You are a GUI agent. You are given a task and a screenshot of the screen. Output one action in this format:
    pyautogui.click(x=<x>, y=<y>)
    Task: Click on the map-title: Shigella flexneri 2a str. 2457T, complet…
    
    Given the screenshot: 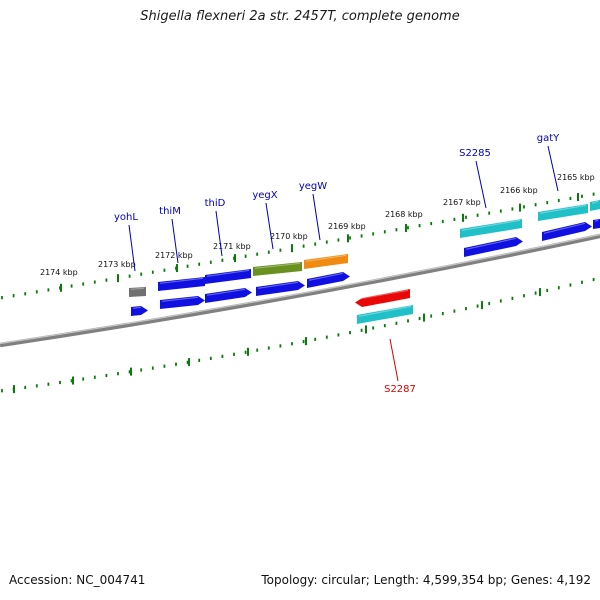 What is the action you would take?
    pyautogui.click(x=300, y=16)
    